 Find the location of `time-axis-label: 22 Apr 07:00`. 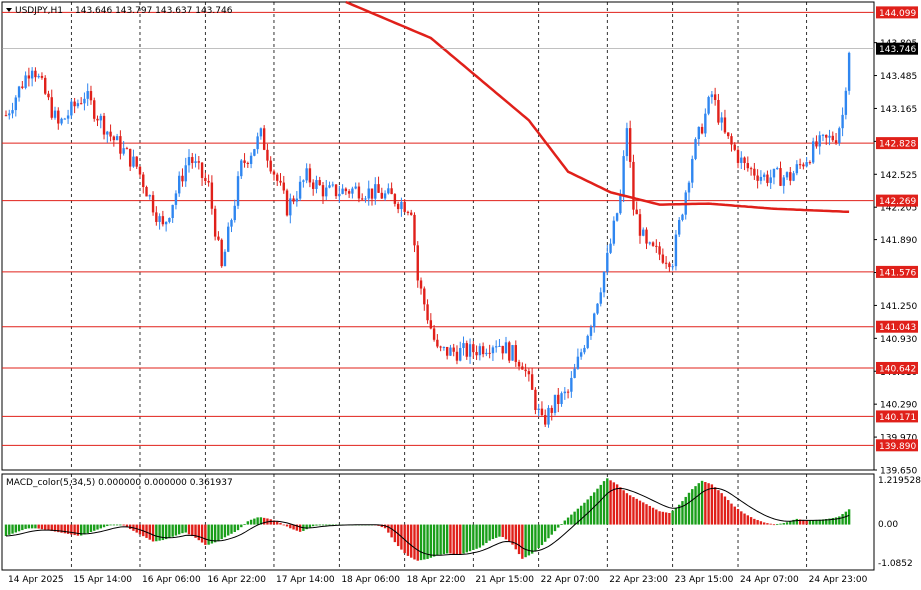

time-axis-label: 22 Apr 07:00 is located at coordinates (570, 580).